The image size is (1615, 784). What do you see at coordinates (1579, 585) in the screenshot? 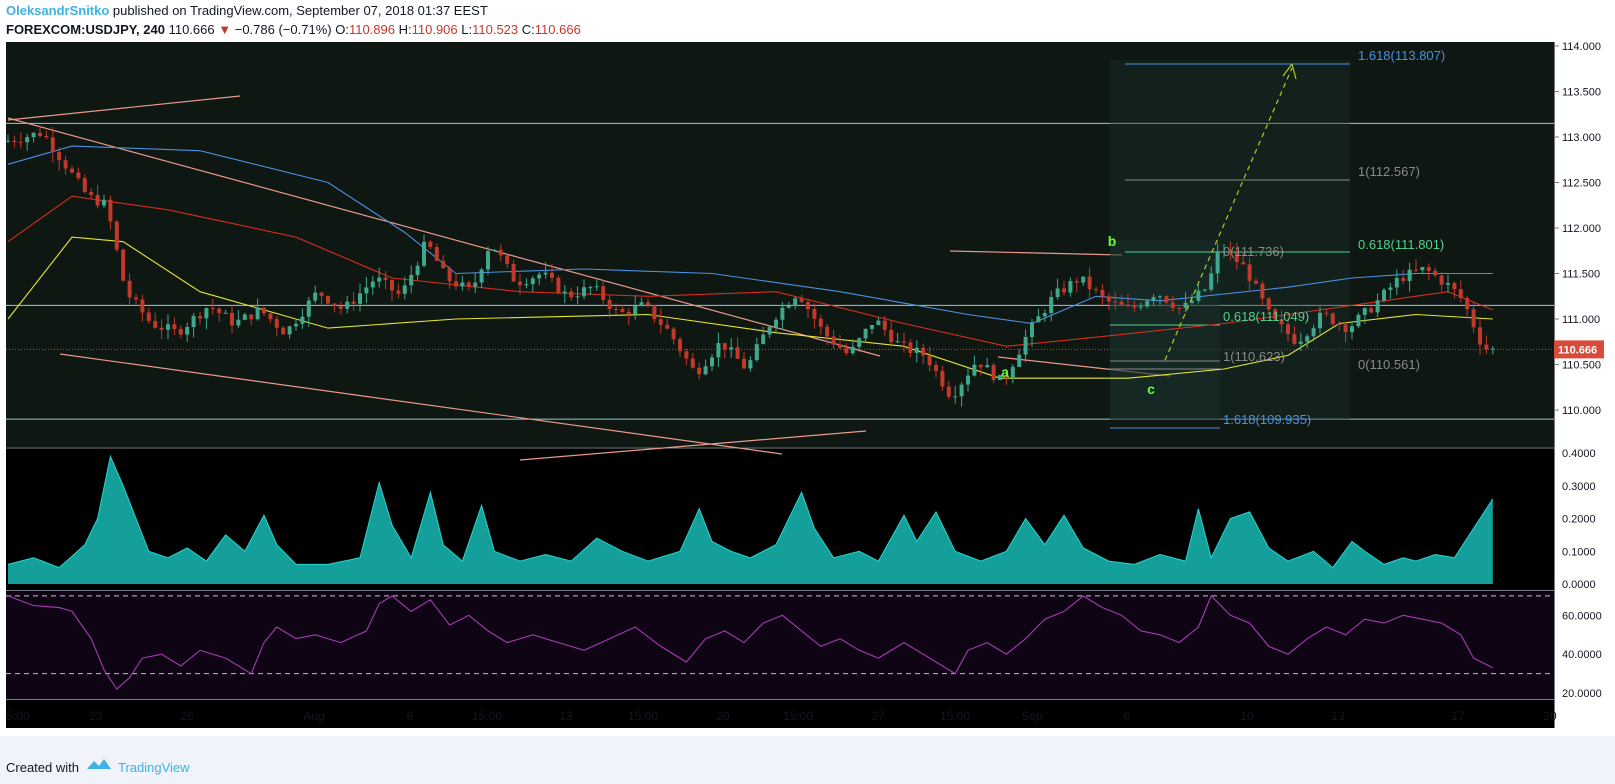
I see `volatility-tick-label: 0.0000` at bounding box center [1579, 585].